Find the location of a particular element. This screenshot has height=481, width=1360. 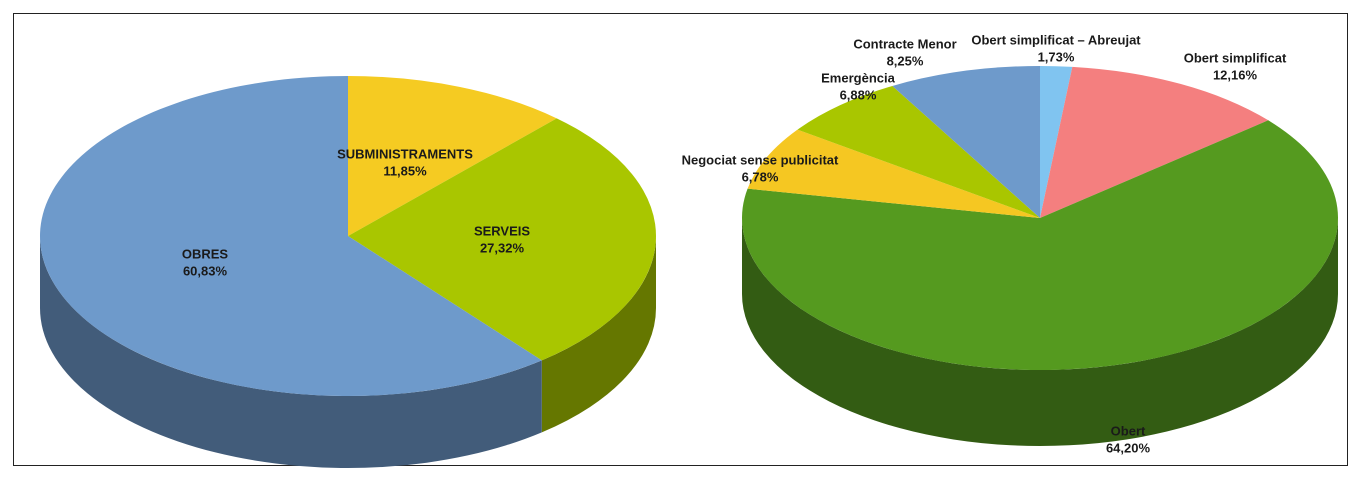

slice-value-label: 6,78% is located at coordinates (760, 176).